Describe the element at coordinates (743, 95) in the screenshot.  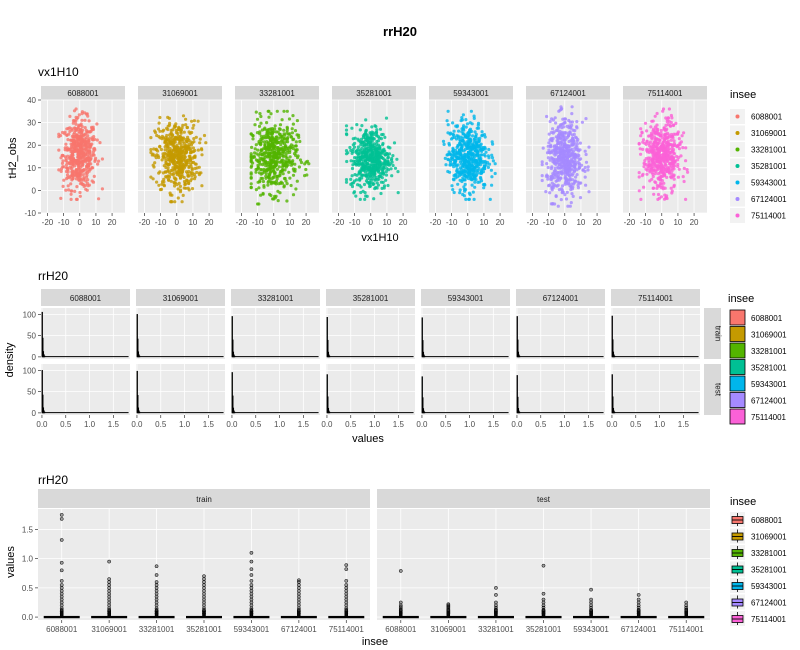
I see `scatter-legend-title: insee` at that location.